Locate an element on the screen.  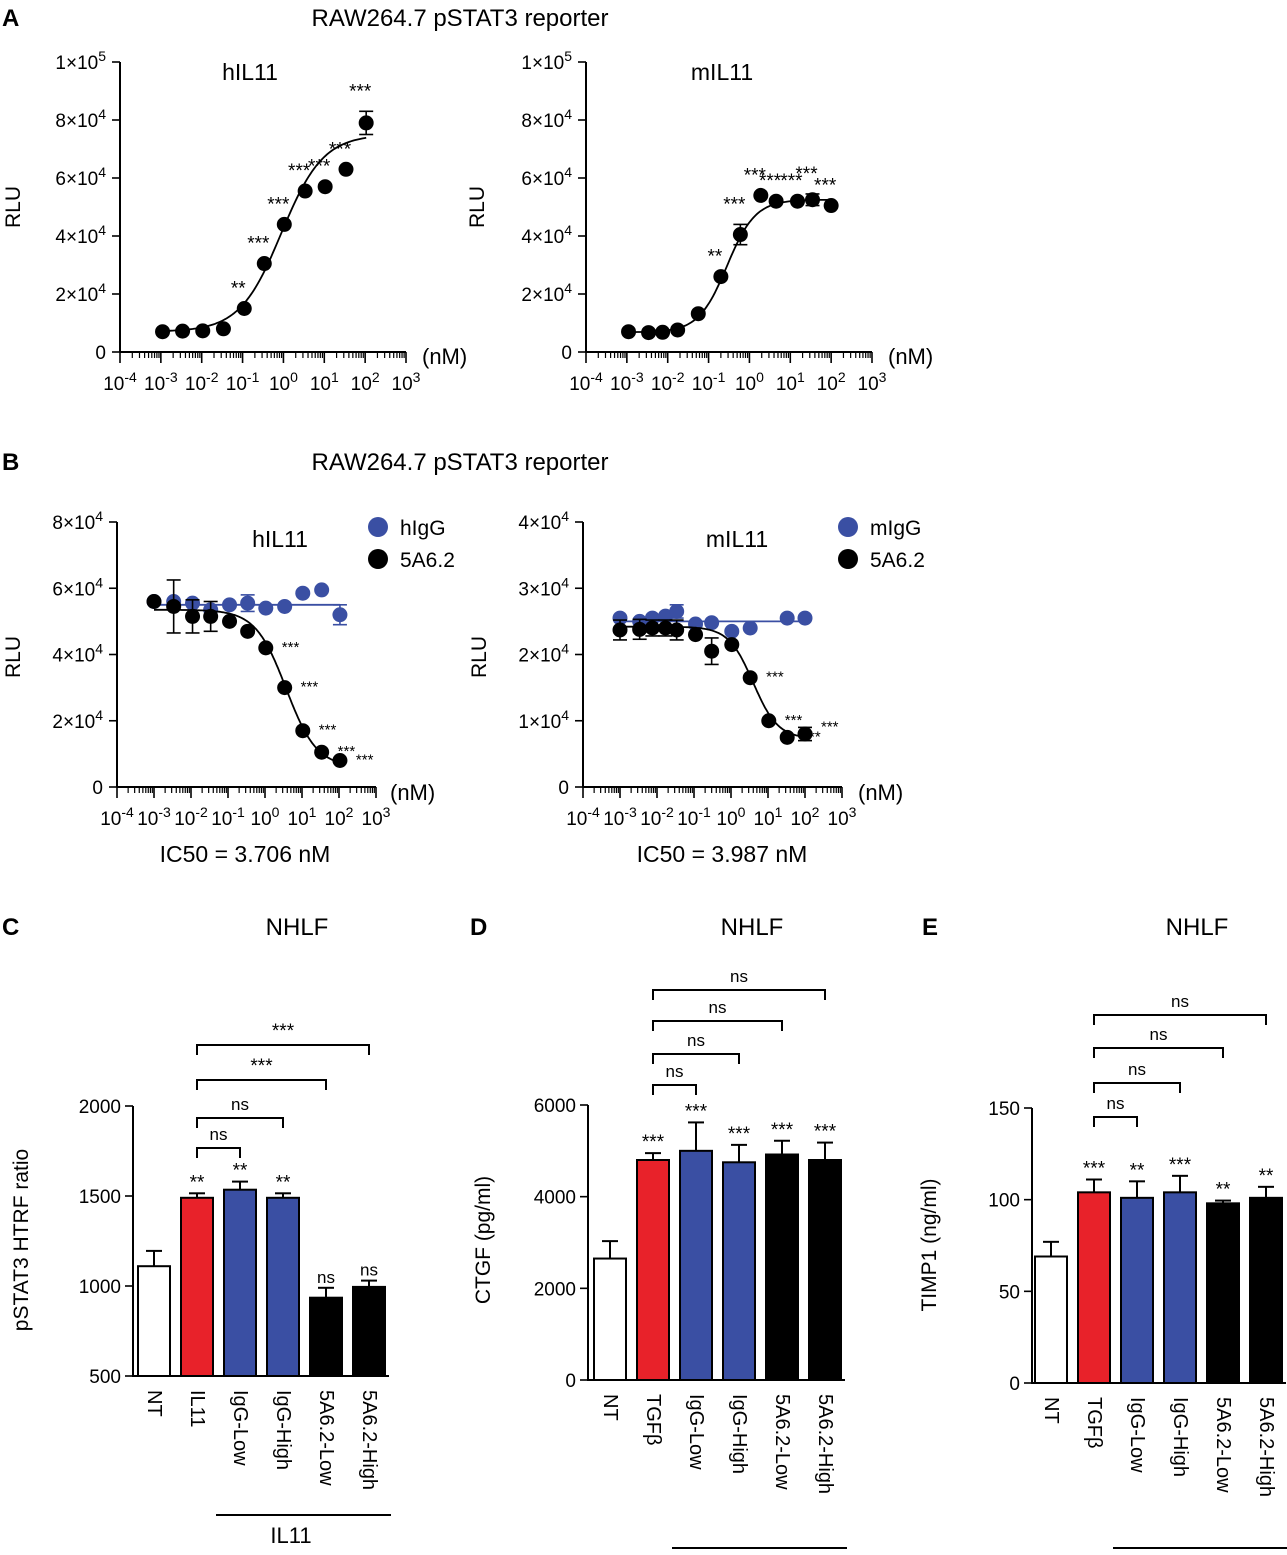
panel-a-title: RAW264.7 pSTAT3 reporter is located at coordinates (460, 18).